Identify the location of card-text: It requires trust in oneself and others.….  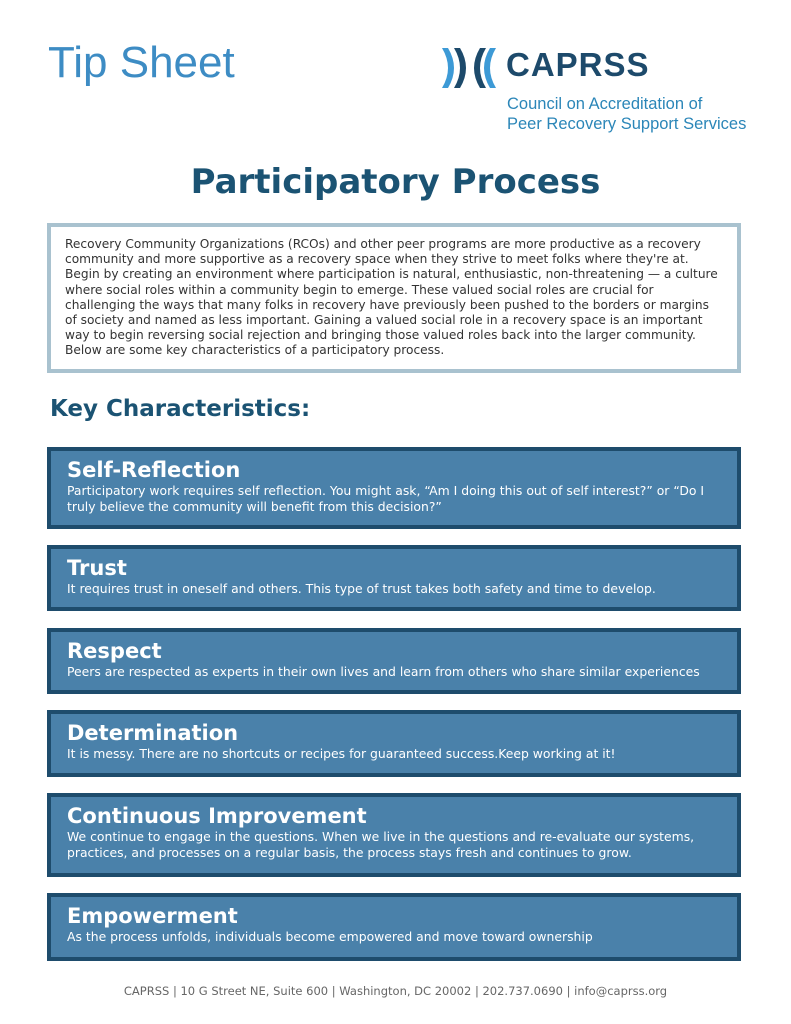
(361, 588).